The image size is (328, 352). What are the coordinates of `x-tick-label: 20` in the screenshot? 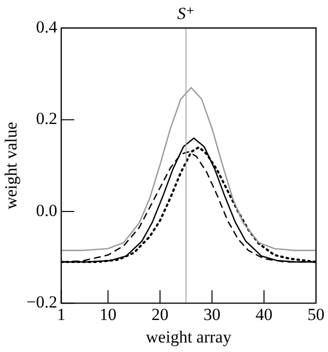 It's located at (160, 314).